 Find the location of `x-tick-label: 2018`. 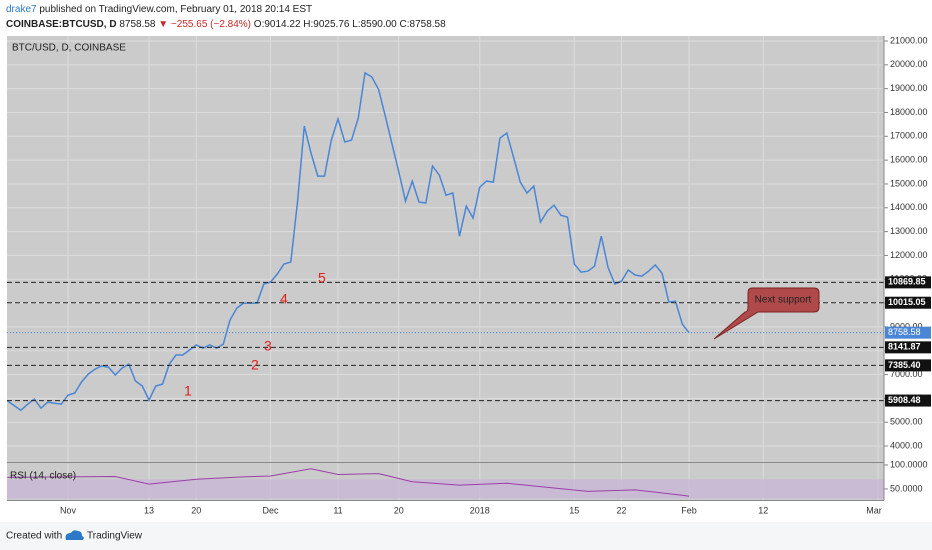

x-tick-label: 2018 is located at coordinates (480, 510).